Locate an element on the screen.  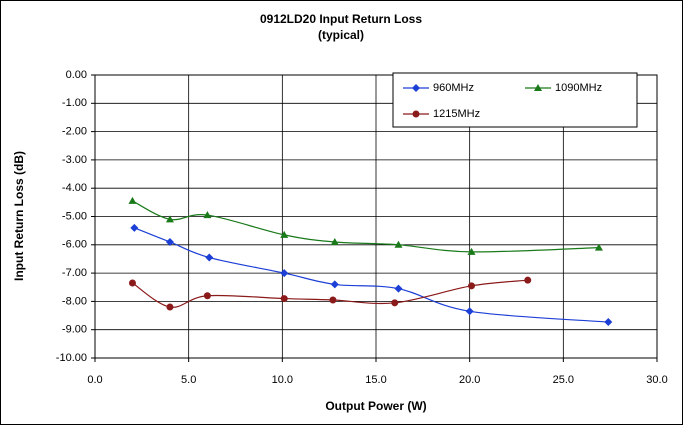
chart-title: 0912LD20 Input Return Loss is located at coordinates (341, 19).